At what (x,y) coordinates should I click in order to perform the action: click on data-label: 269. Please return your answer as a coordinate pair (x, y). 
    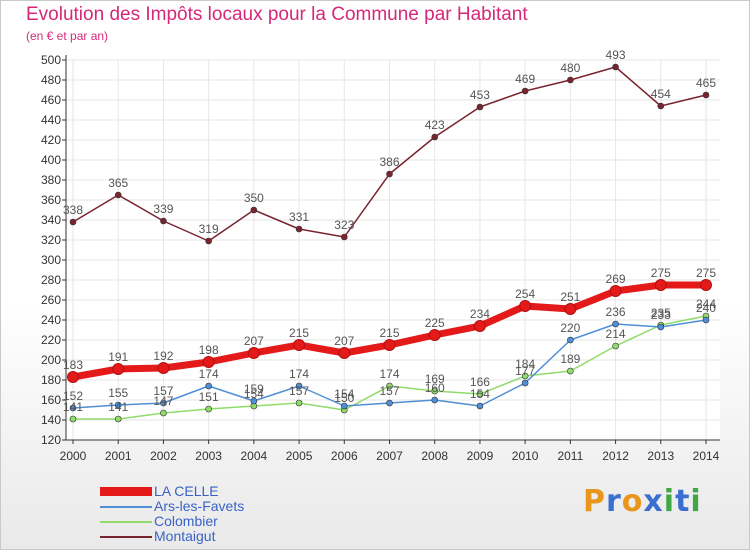
    Looking at the image, I should click on (616, 279).